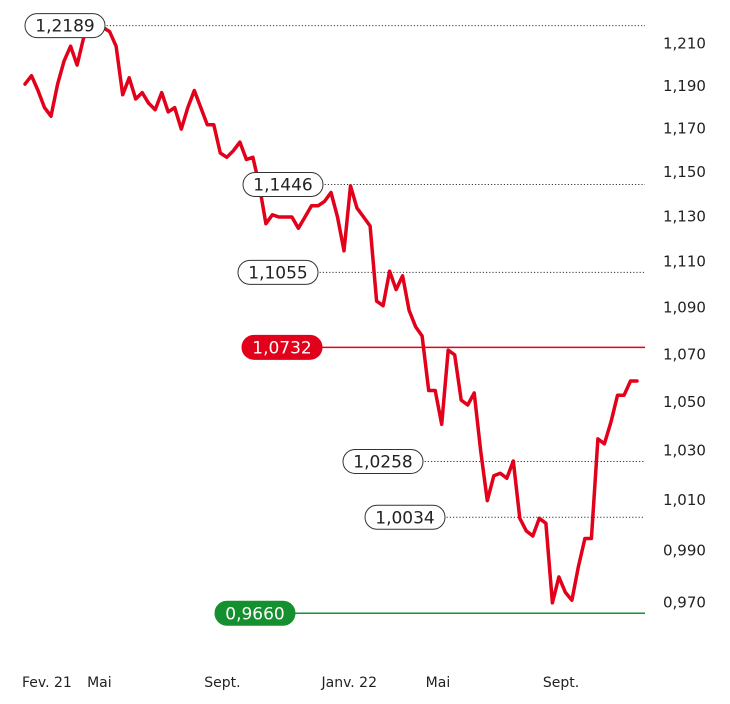  What do you see at coordinates (684, 402) in the screenshot?
I see `y-tick-label: 1,050` at bounding box center [684, 402].